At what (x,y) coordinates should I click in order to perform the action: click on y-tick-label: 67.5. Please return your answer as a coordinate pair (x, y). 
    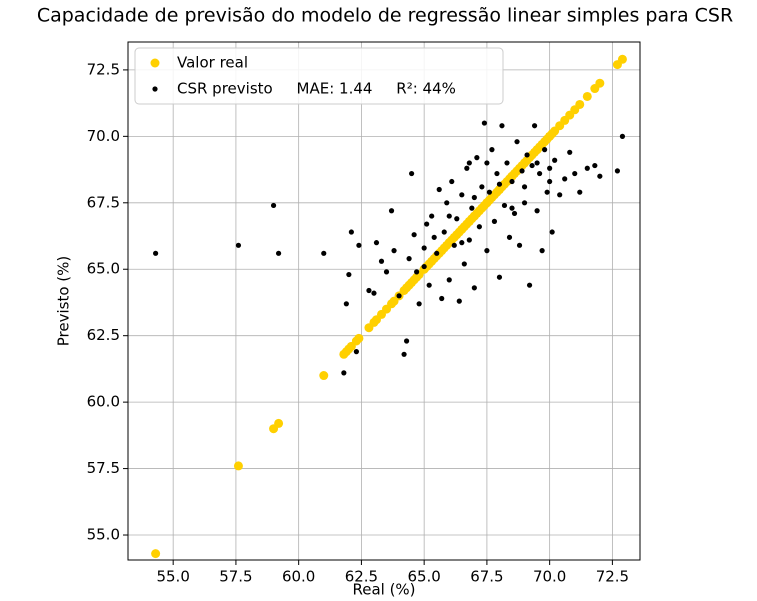
    Looking at the image, I should click on (103, 202).